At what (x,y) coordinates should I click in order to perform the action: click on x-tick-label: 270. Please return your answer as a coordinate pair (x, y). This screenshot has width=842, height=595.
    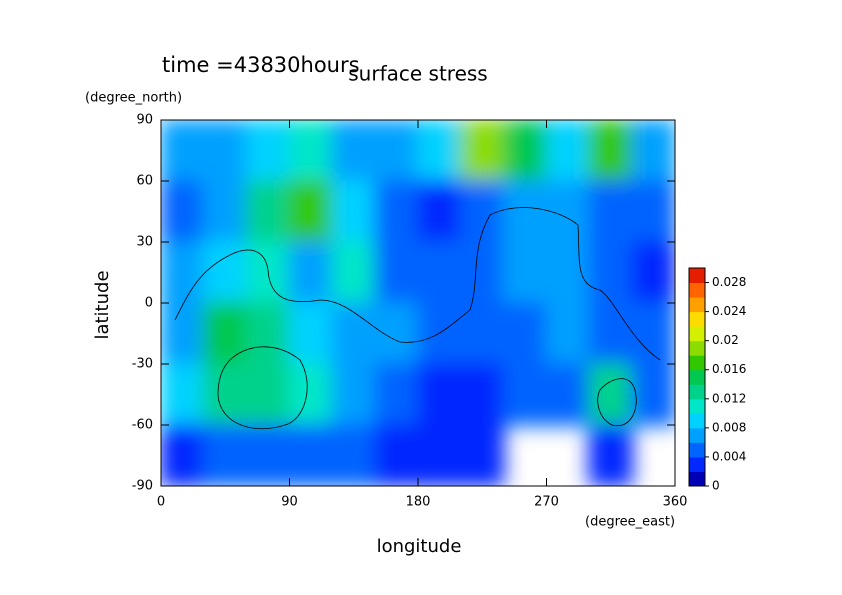
    Looking at the image, I should click on (546, 502).